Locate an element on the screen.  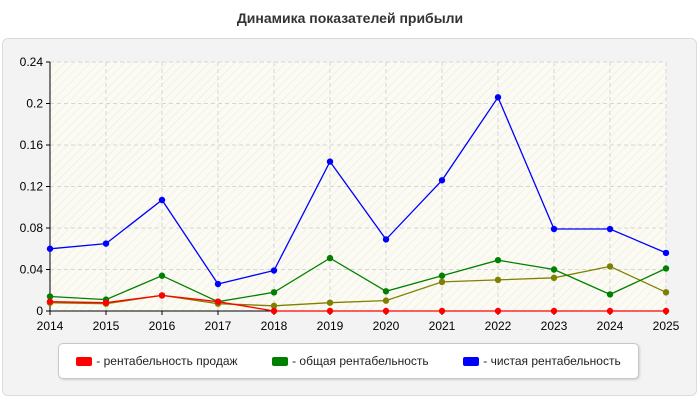
x-tick-label: 2018 is located at coordinates (274, 326).